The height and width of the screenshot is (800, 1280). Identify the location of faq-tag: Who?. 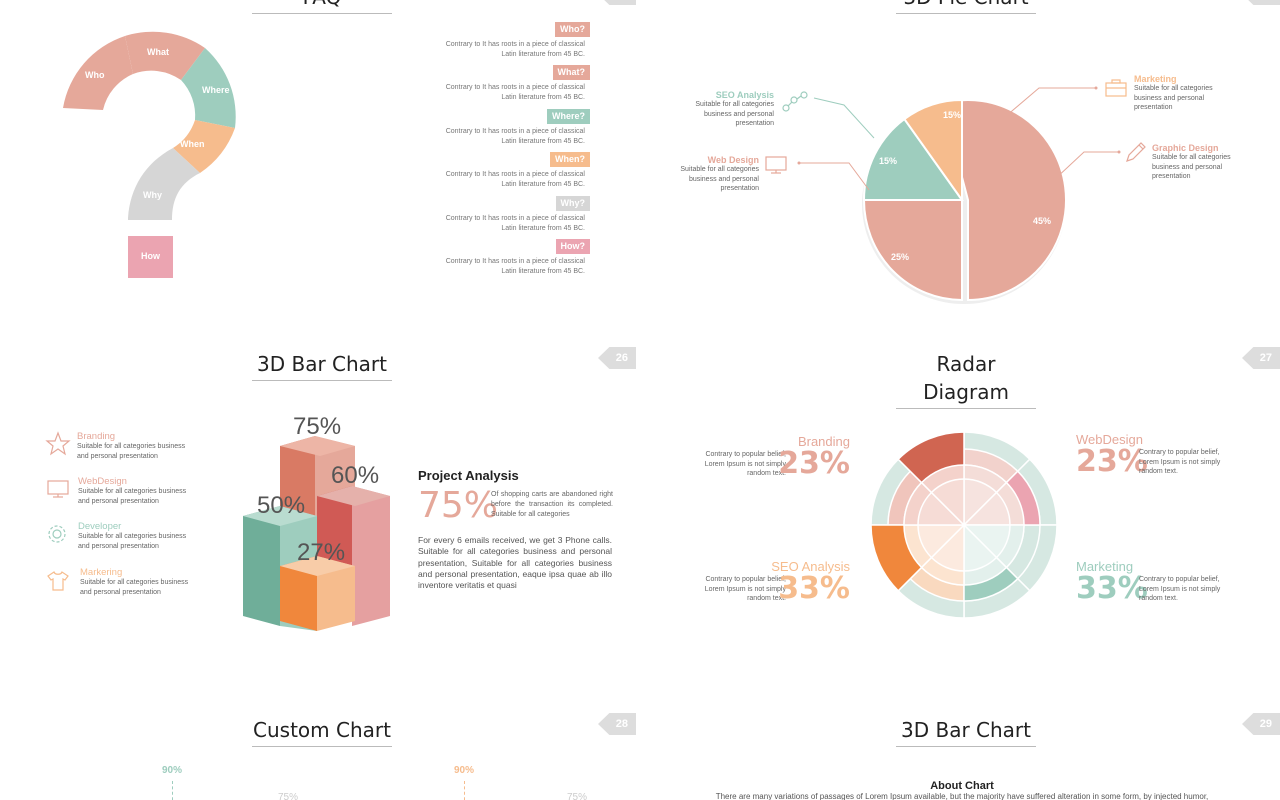
(572, 29).